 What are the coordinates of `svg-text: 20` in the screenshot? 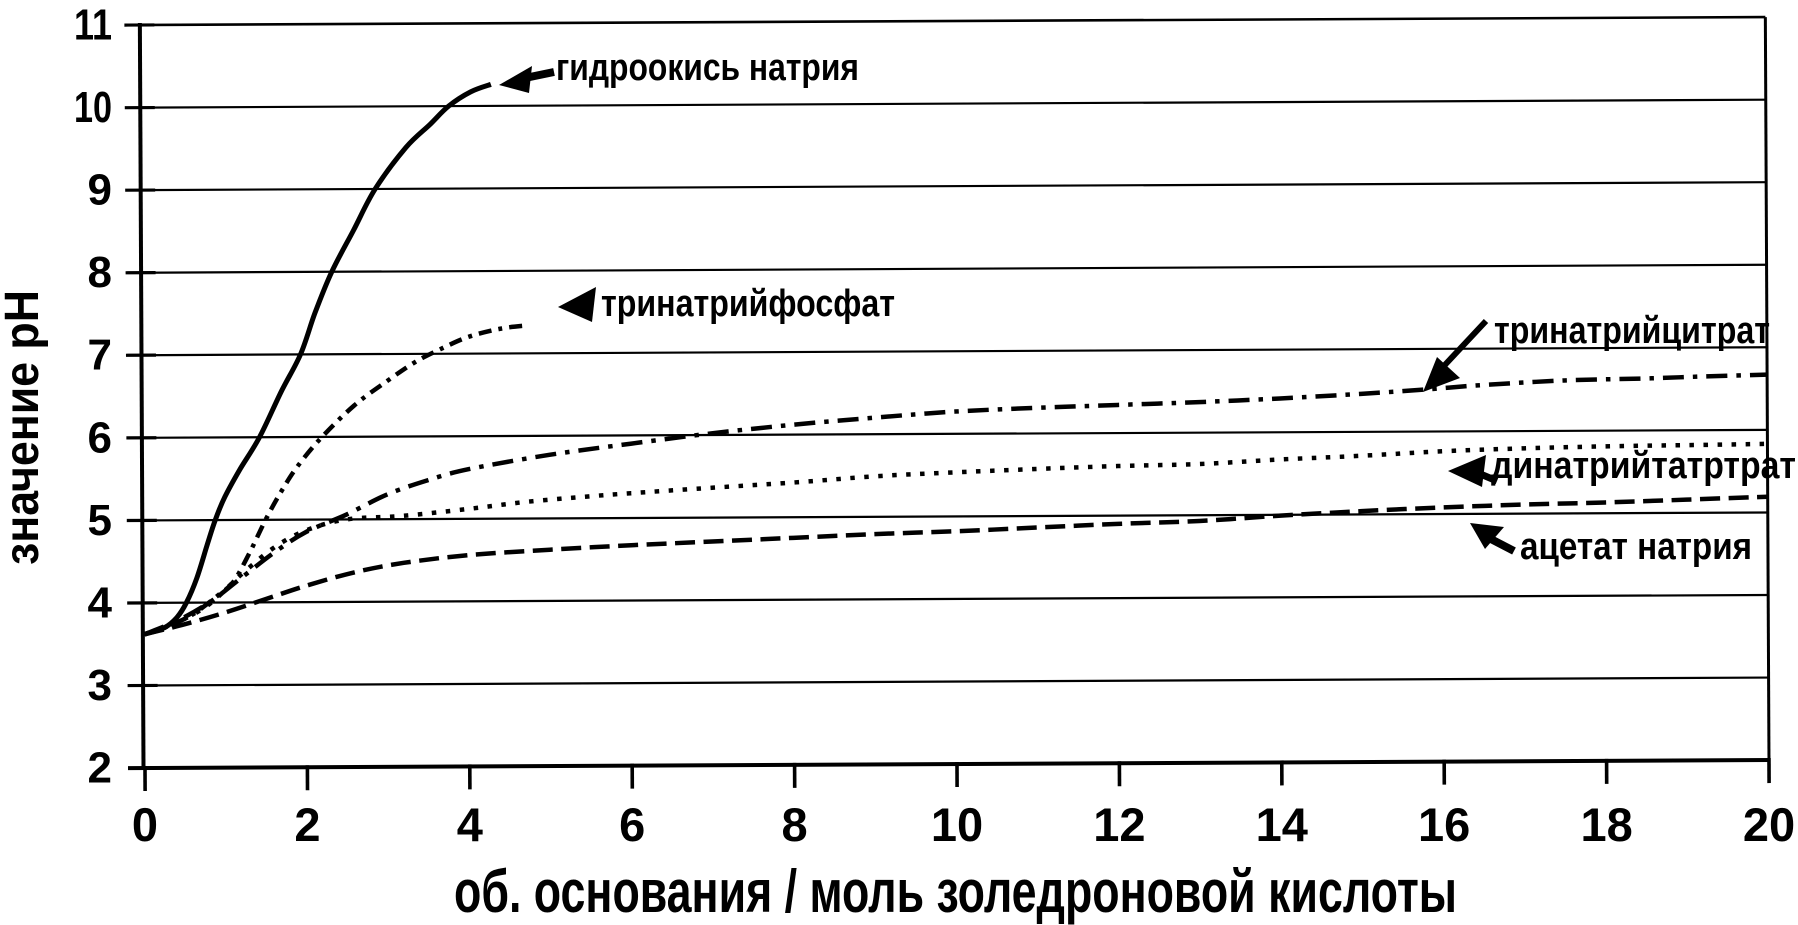 It's located at (1769, 824).